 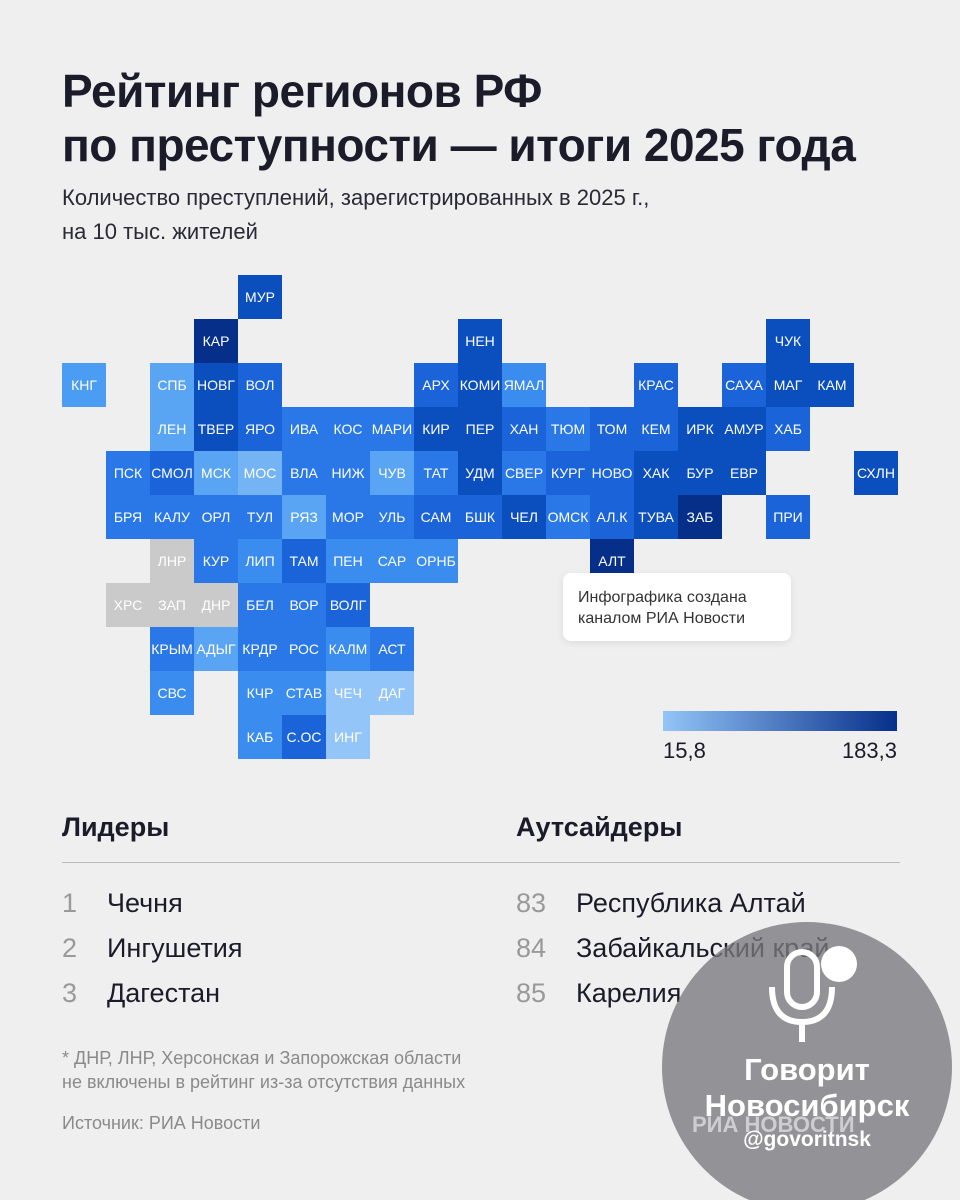 What do you see at coordinates (684, 750) in the screenshot?
I see `legend-min: 15,8` at bounding box center [684, 750].